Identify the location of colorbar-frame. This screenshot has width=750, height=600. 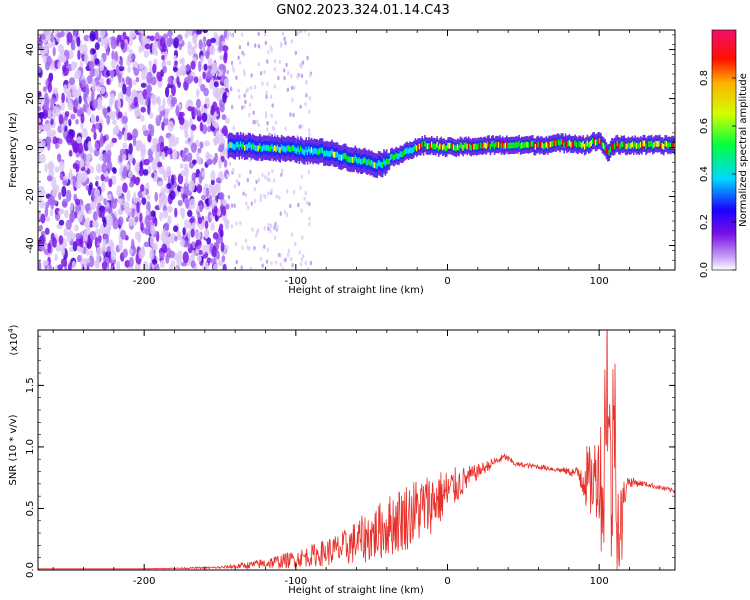
(724, 150).